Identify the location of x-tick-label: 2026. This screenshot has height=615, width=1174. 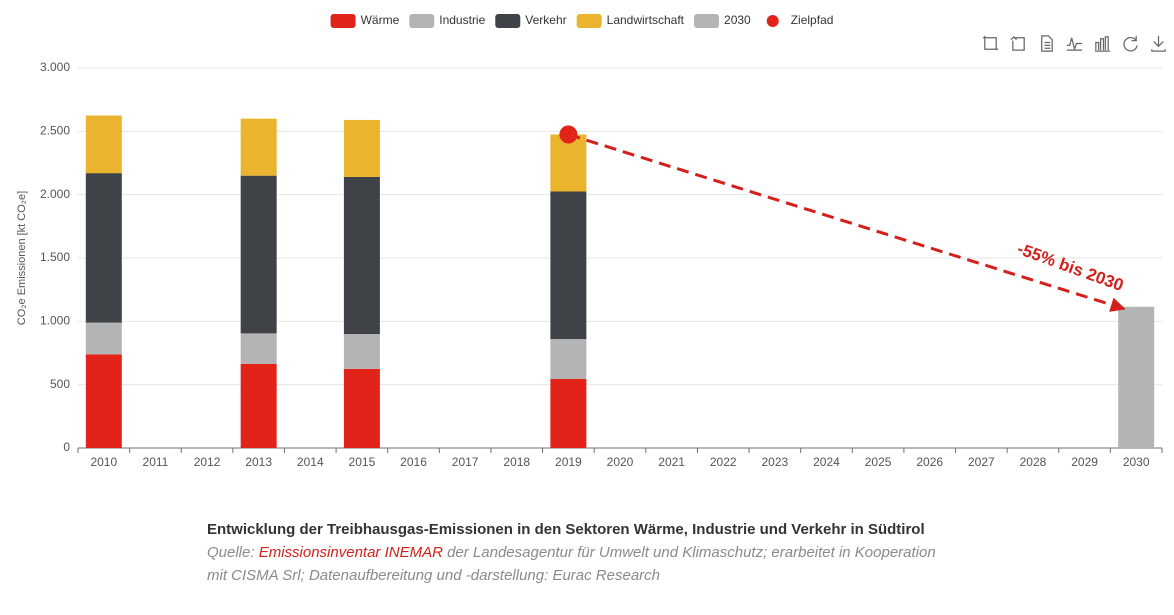
(929, 462).